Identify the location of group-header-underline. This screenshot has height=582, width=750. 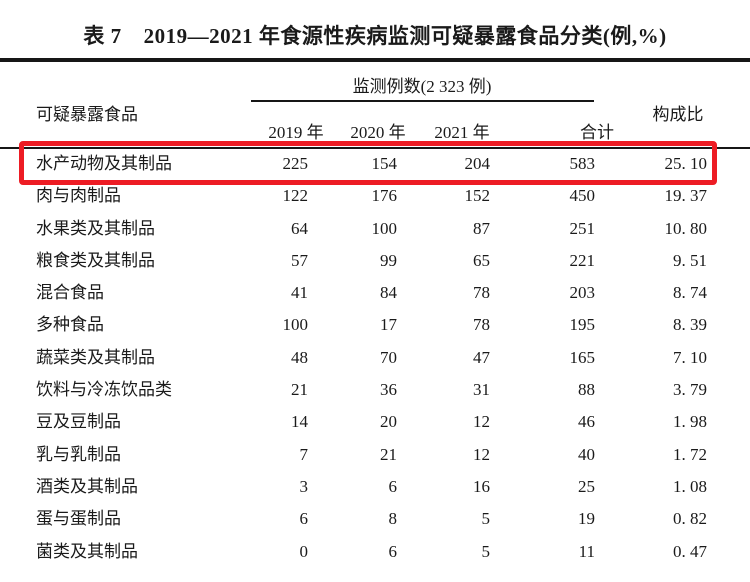
(422, 101).